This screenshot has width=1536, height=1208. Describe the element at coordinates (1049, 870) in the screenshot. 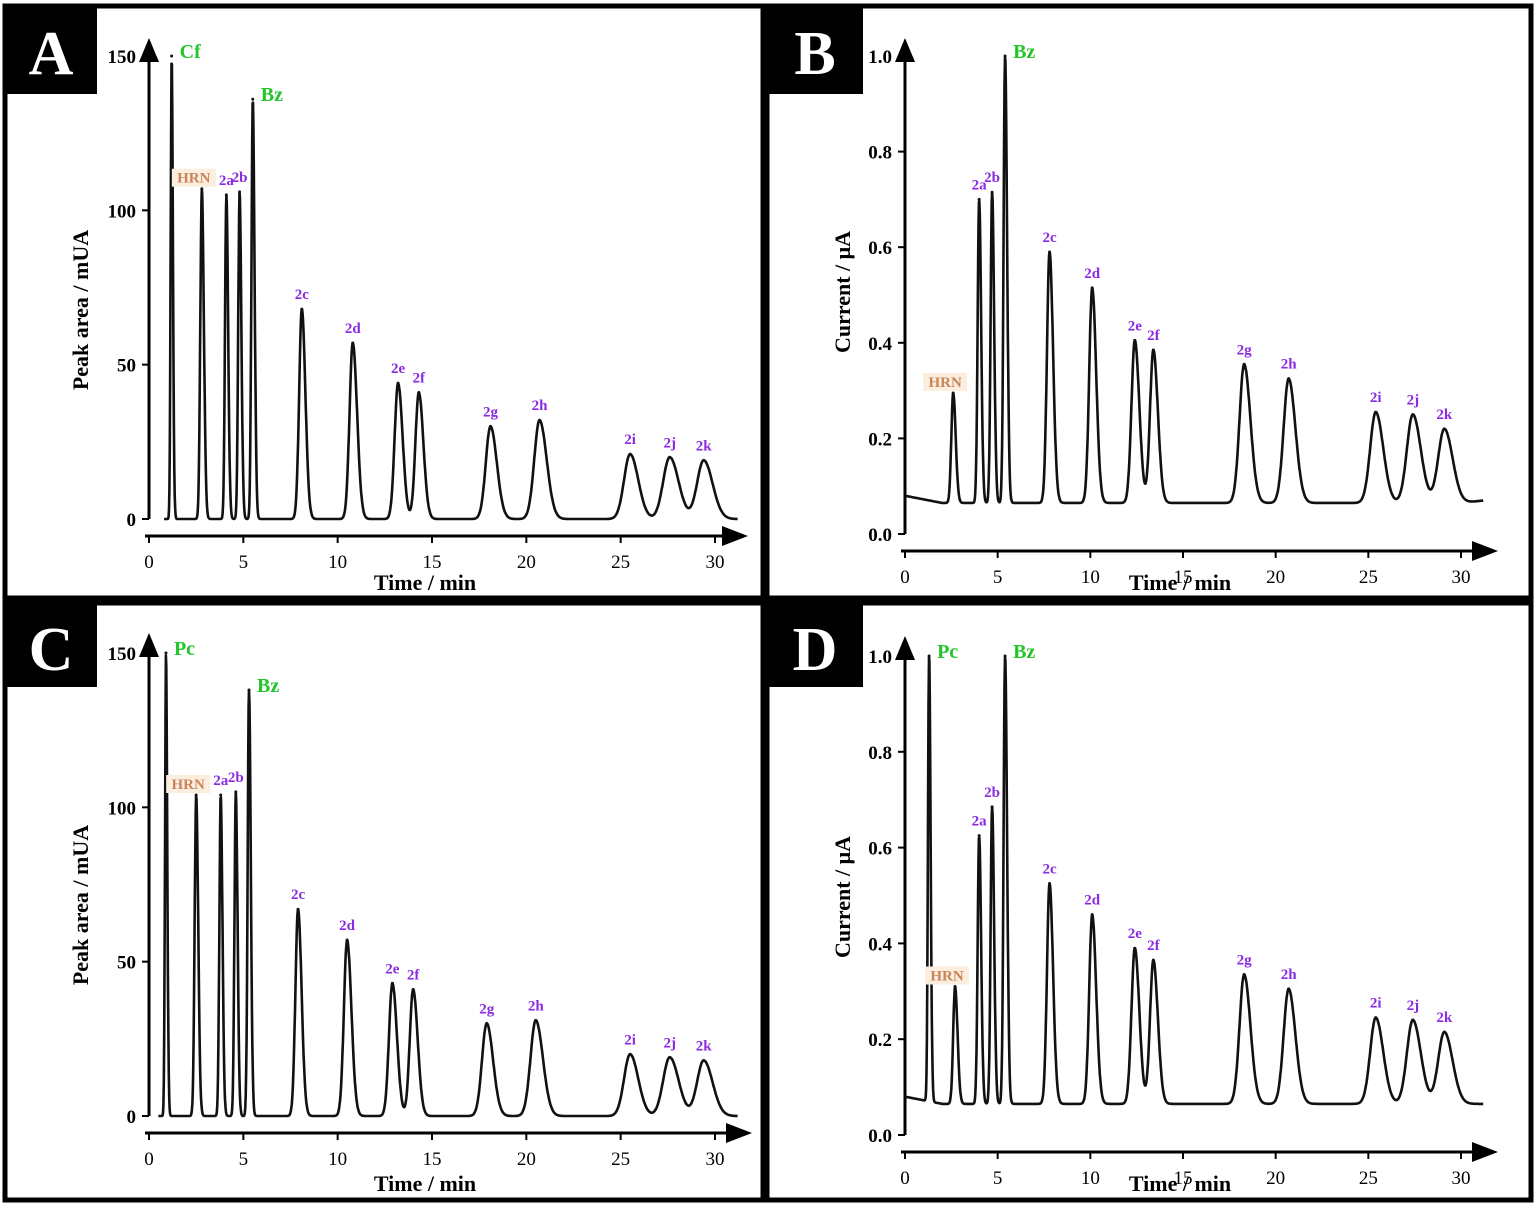

I see `panel-d-peak-label-2c: 2c` at that location.